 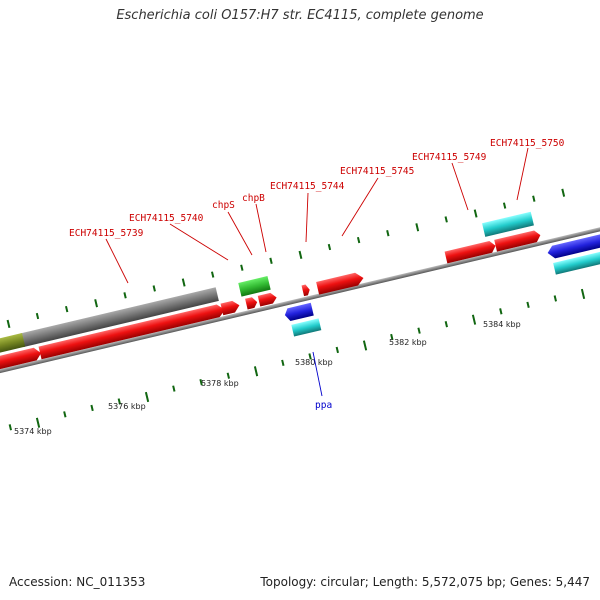 What do you see at coordinates (306, 327) in the screenshot?
I see `feature-cyan-ppa` at bounding box center [306, 327].